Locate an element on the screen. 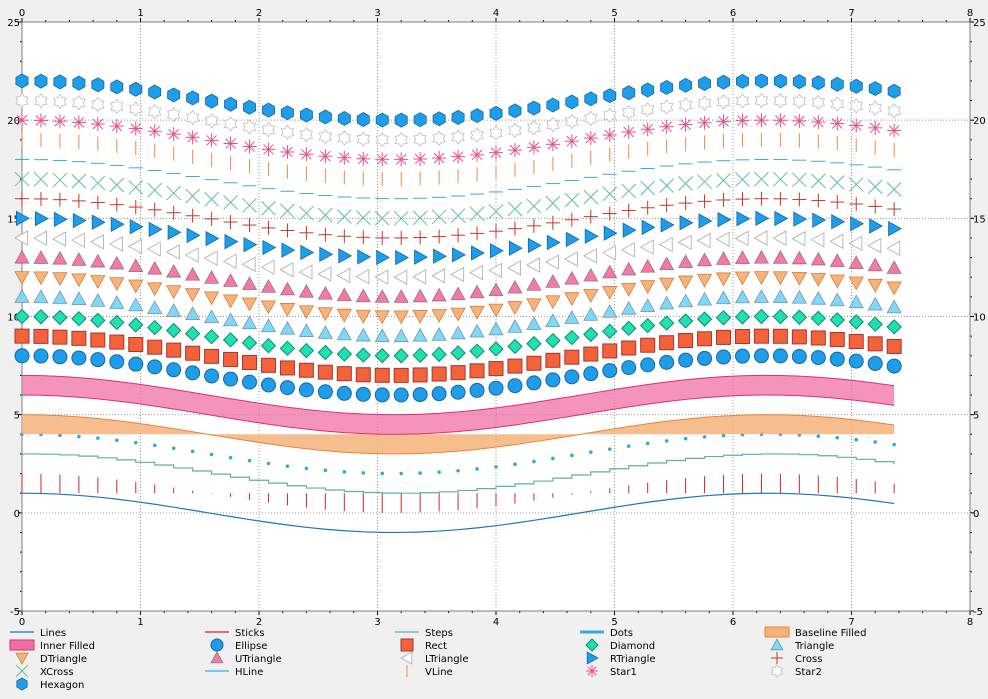 The width and height of the screenshot is (988, 699). legend-item-hexagon: Hexagon is located at coordinates (50, 684).